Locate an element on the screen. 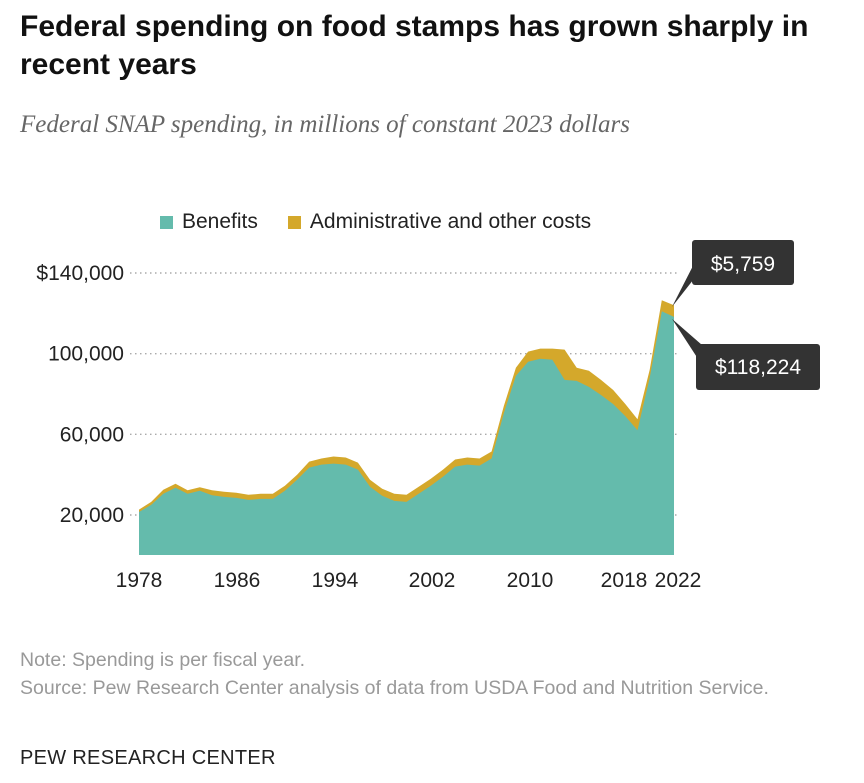 This screenshot has height=783, width=864. x-axis-ticks: 1978 1986 1994 2002 2010 2018 2022 is located at coordinates (409, 580).